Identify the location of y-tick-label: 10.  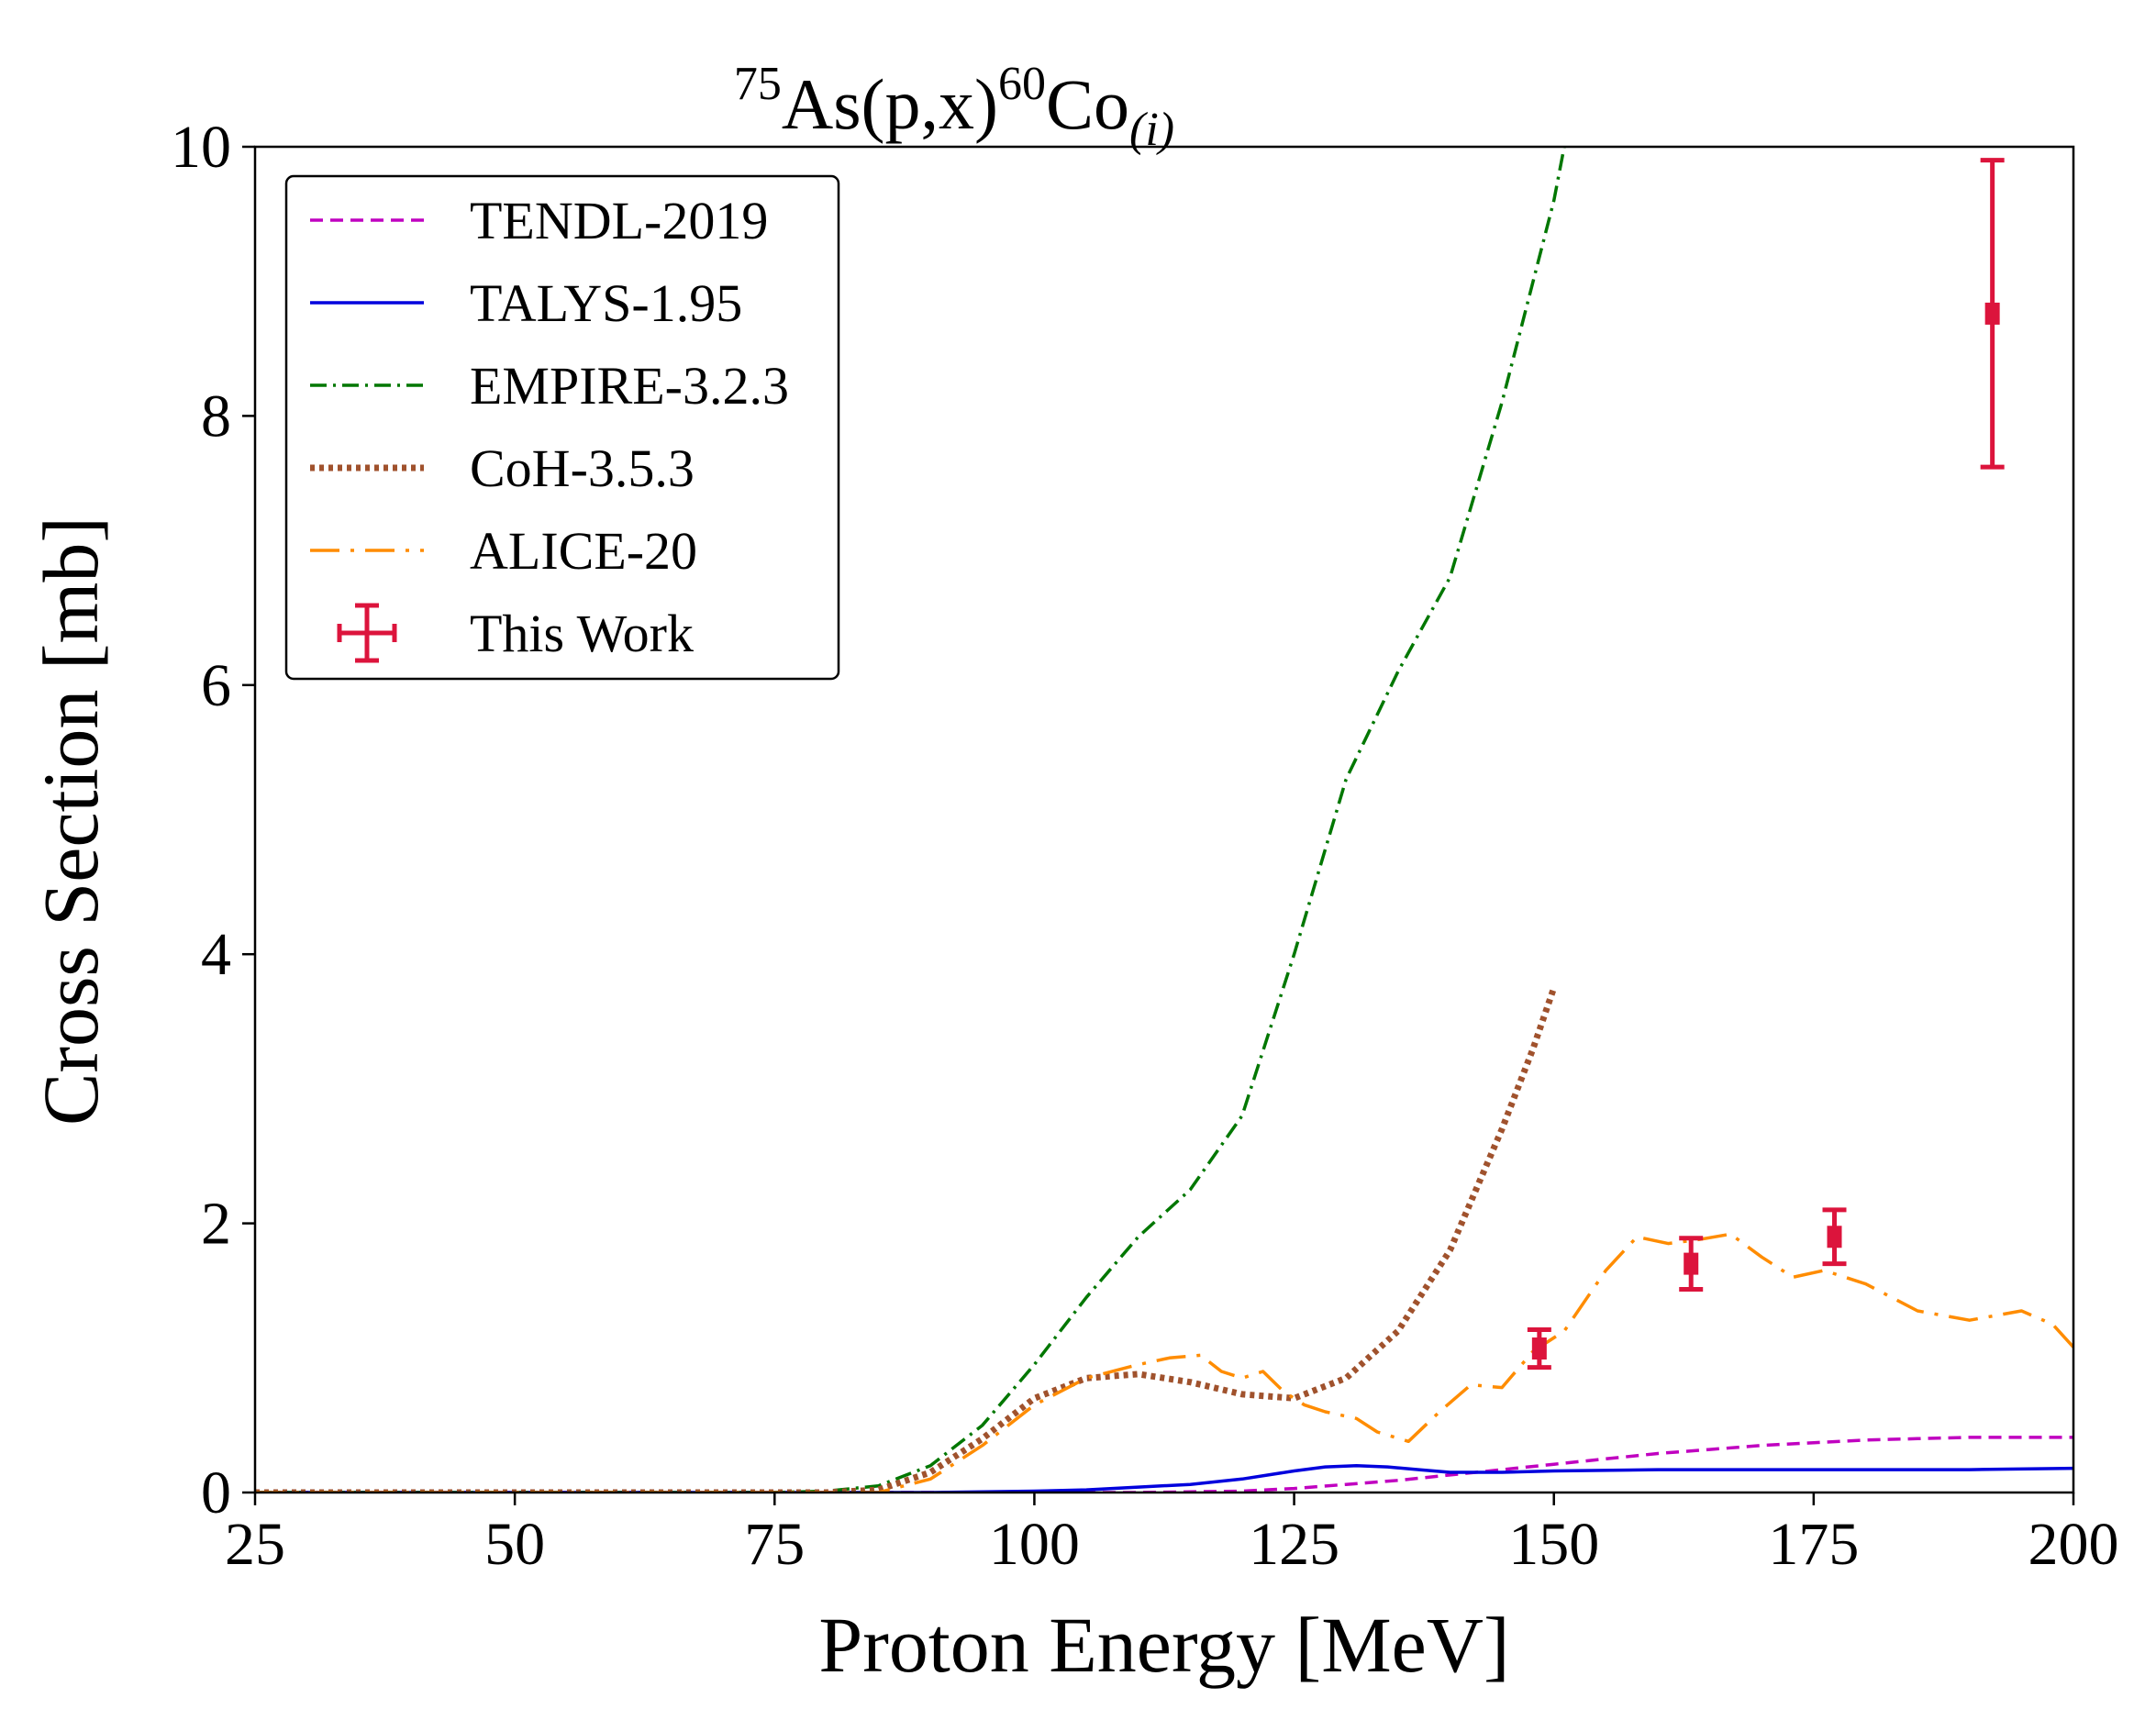
(201, 147).